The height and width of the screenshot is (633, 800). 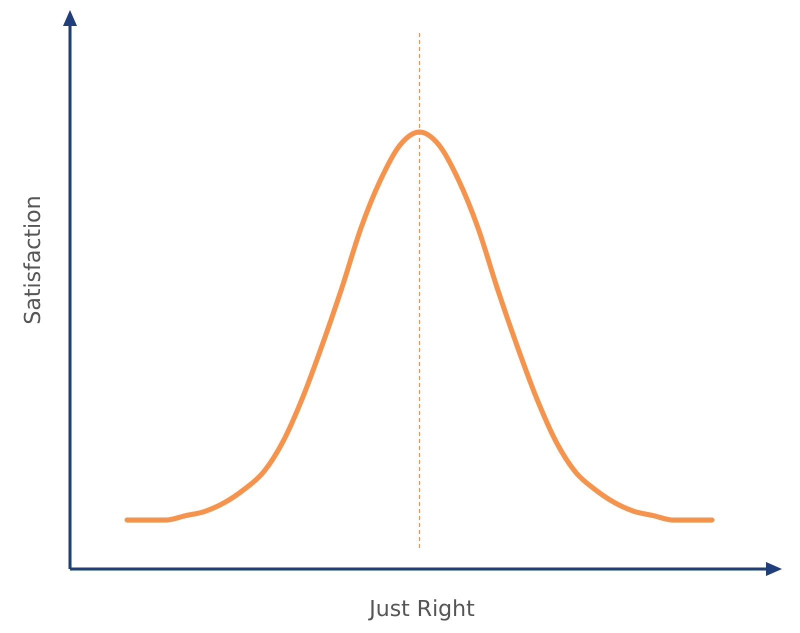 I want to click on y-axis-title: Satisfaction, so click(x=33, y=260).